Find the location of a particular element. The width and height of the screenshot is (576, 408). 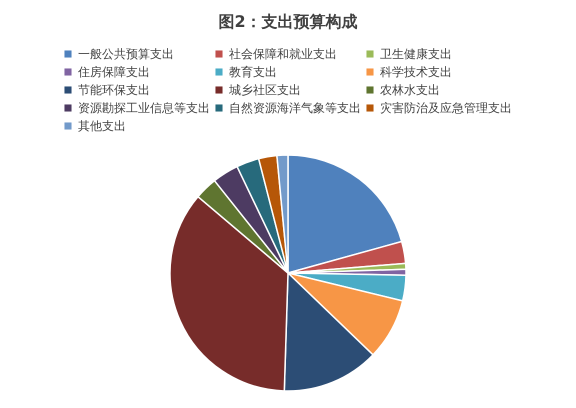

legend-label: 卫生健康支出 is located at coordinates (416, 54).